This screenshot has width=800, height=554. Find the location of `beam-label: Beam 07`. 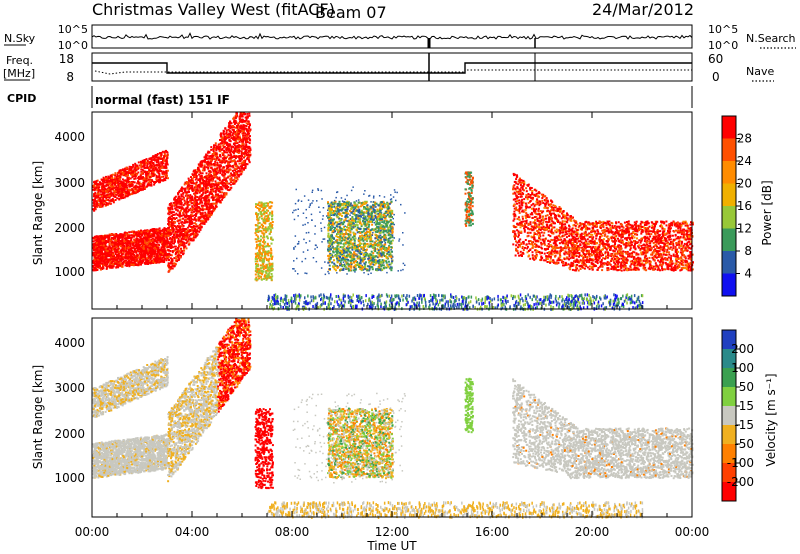

beam-label: Beam 07 is located at coordinates (351, 12).